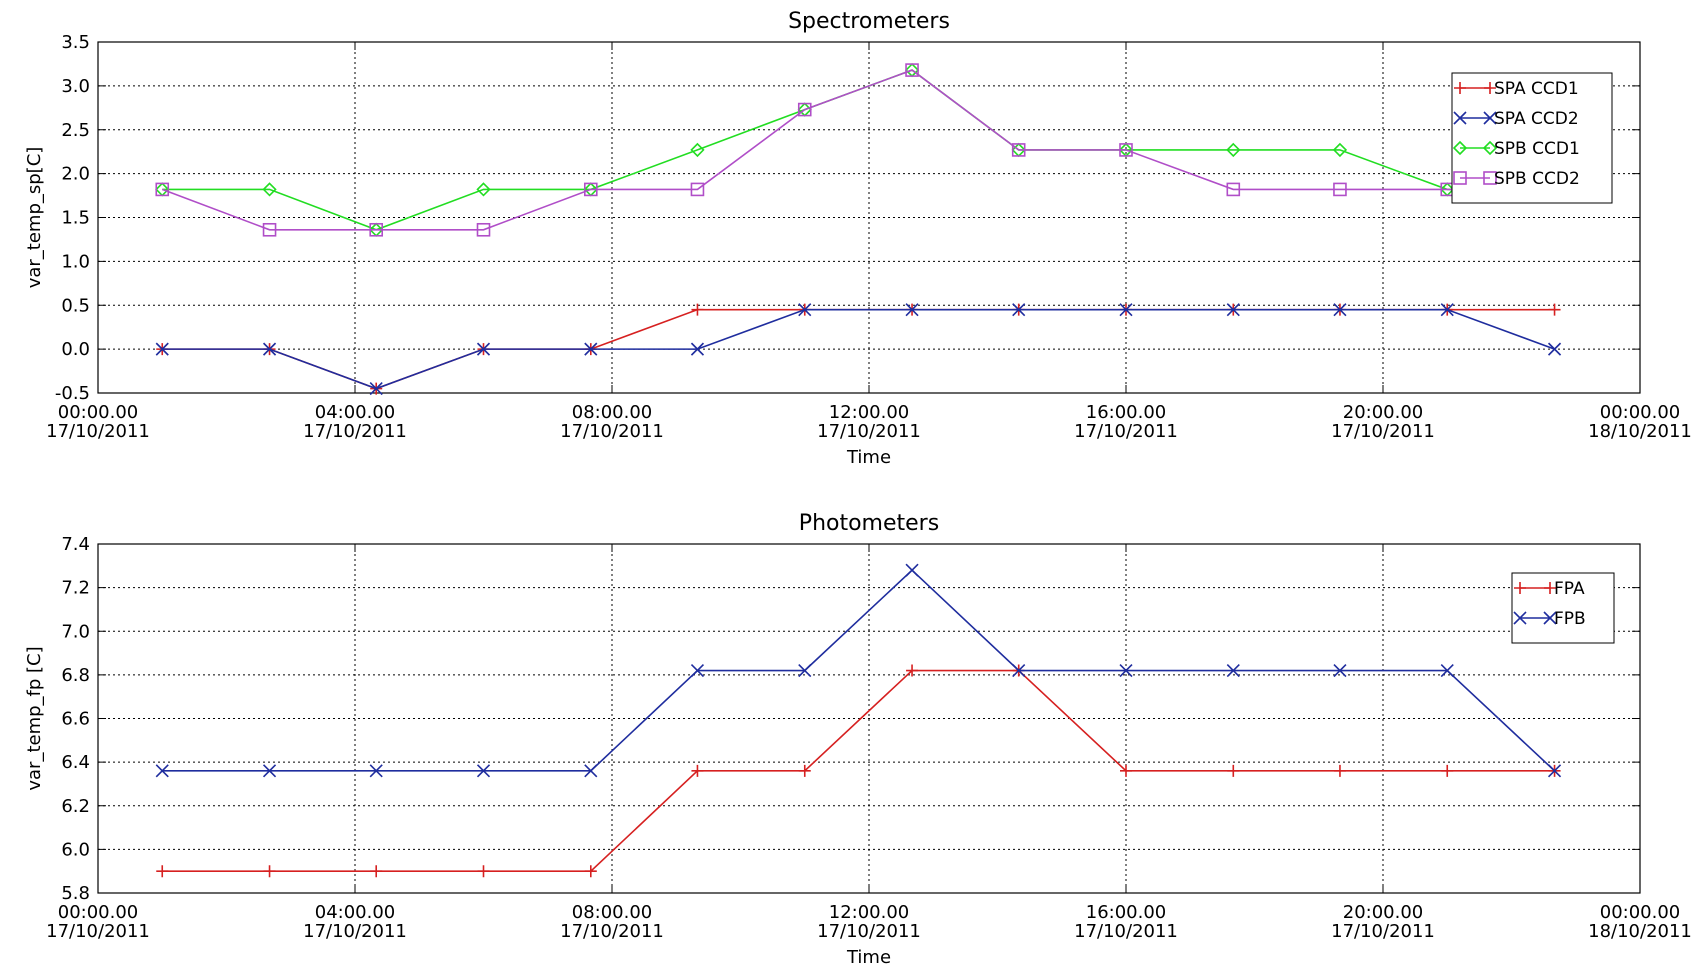 This screenshot has height=976, width=1706. I want to click on y-tick-label: 7.2, so click(75, 588).